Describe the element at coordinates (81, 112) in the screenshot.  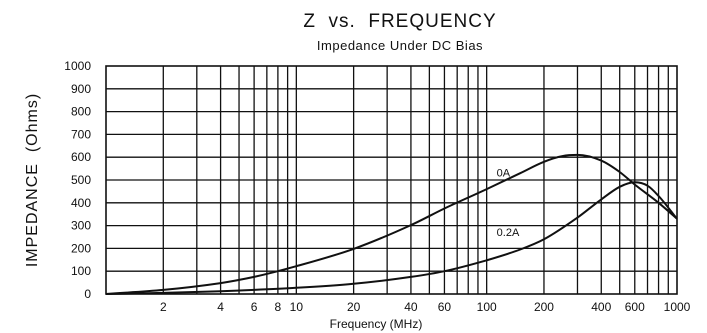
I see `y-tick-label: 800` at that location.